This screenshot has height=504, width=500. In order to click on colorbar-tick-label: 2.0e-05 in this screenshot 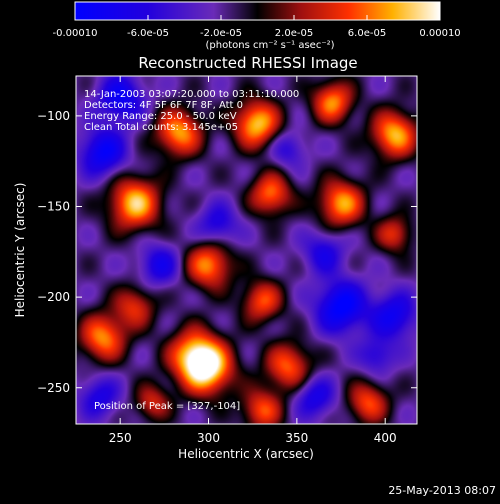, I will do `click(294, 33)`.